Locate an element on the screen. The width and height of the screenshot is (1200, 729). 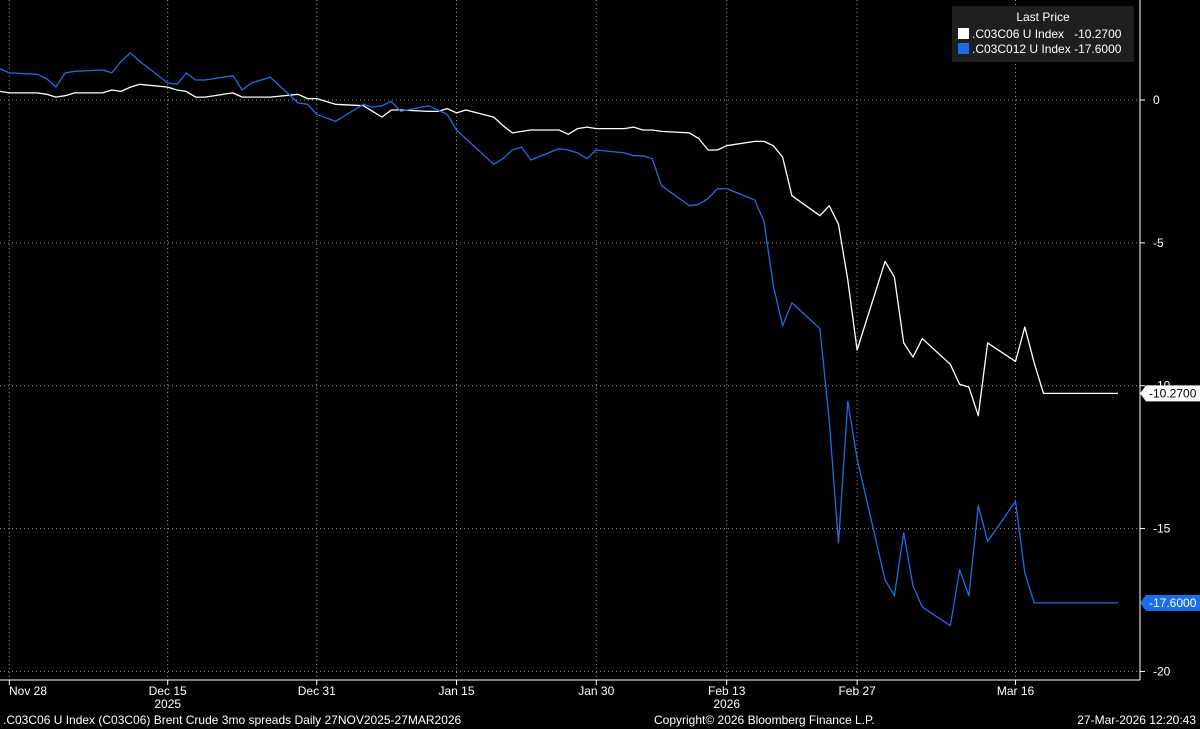
y-tick-label: -20 is located at coordinates (1162, 671).